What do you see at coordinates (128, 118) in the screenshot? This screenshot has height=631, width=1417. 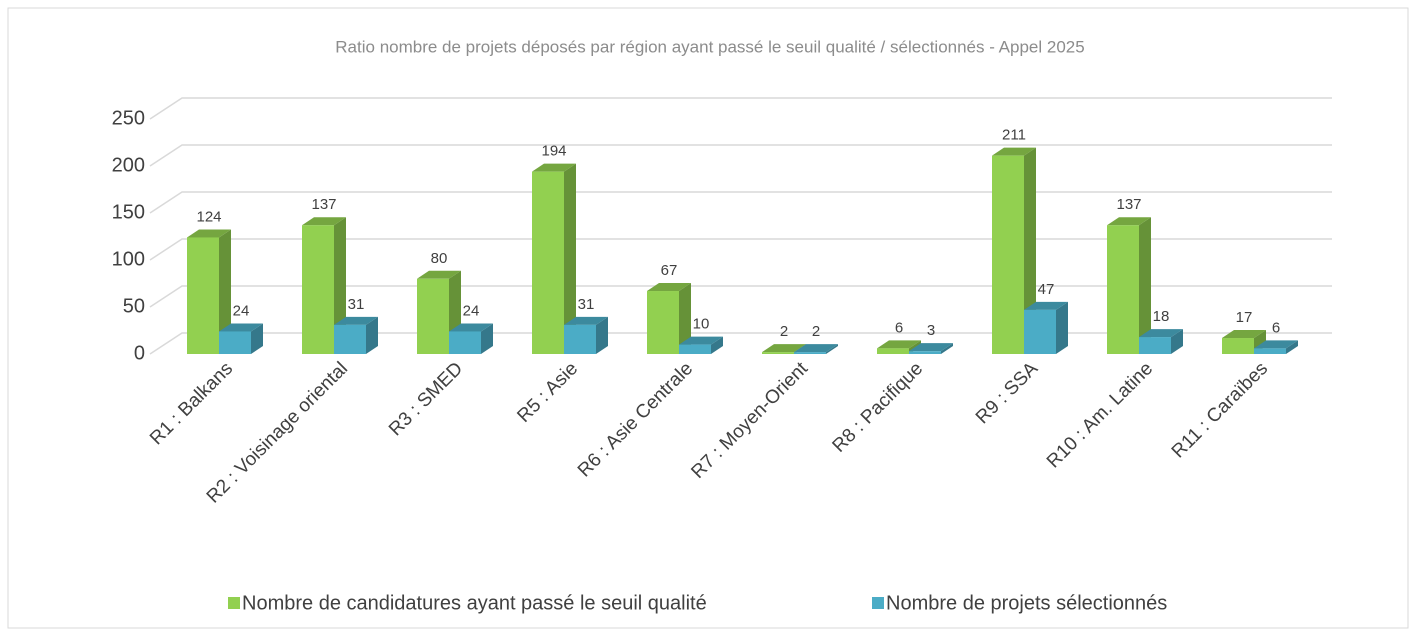 I see `y-tick-label: 250` at bounding box center [128, 118].